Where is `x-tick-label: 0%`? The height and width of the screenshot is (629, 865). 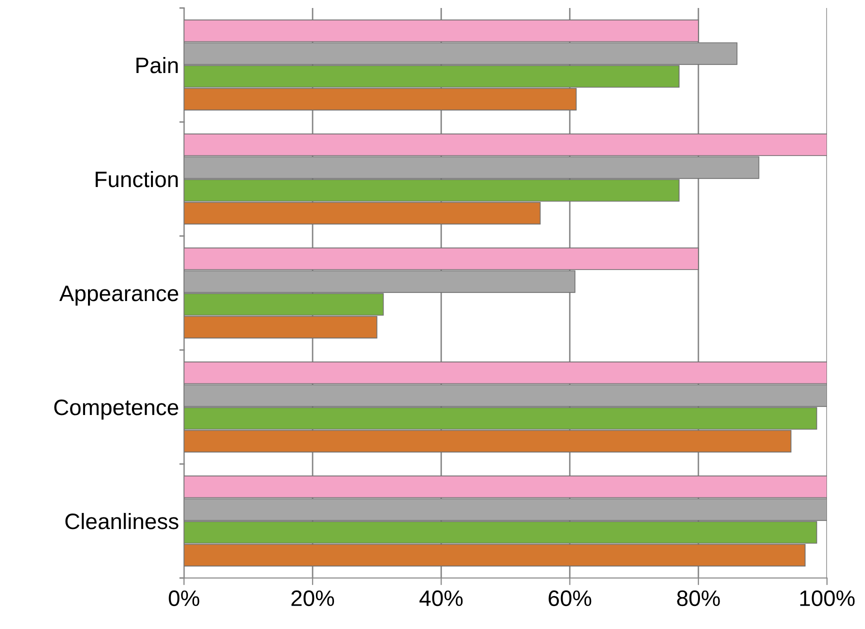
x-tick-label: 0% is located at coordinates (184, 598).